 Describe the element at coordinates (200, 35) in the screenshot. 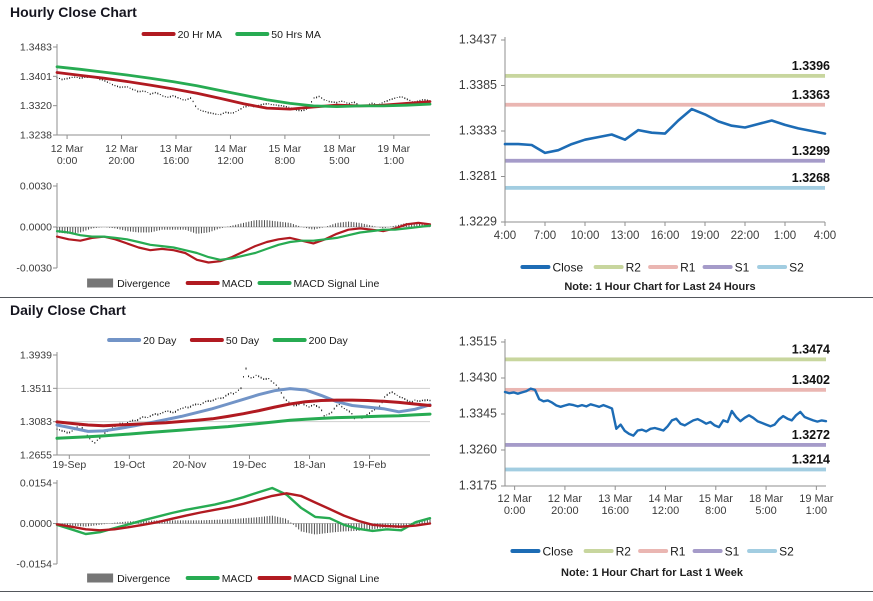

I see `legend-label: 20 Hr MA` at that location.